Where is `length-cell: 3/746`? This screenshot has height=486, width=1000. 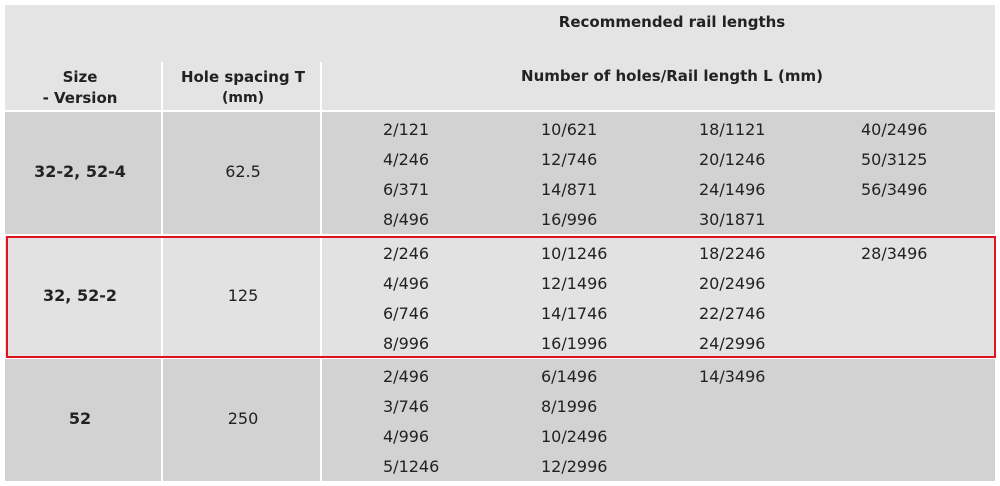
length-cell: 3/746 is located at coordinates (406, 406).